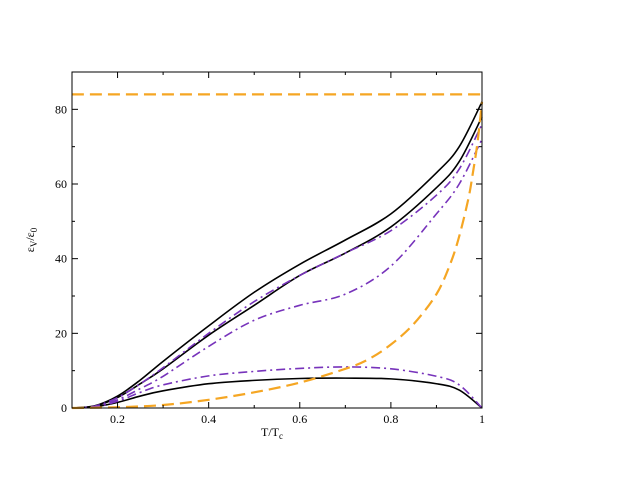 This screenshot has width=621, height=480. Describe the element at coordinates (61, 184) in the screenshot. I see `y-tick-label: 60` at that location.